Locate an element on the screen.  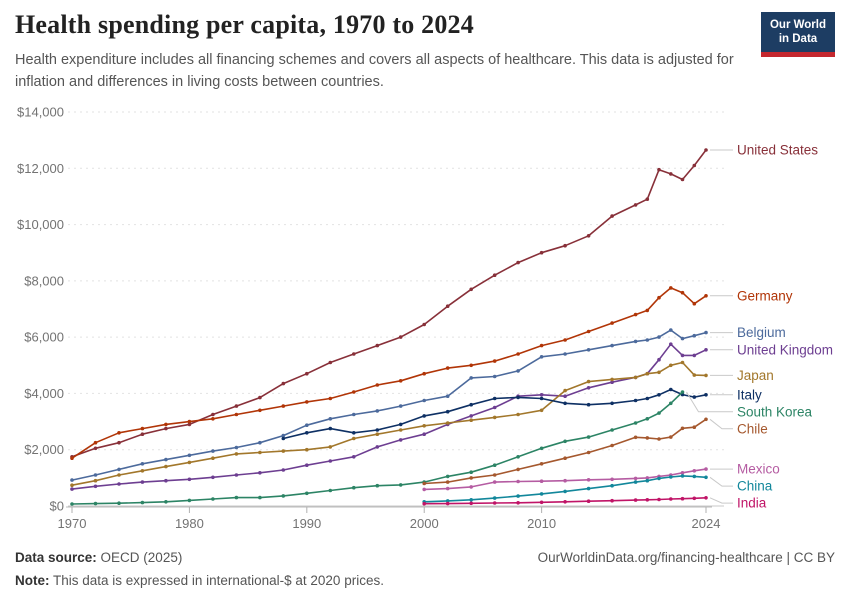
series-label-south-korea: South Korea is located at coordinates (775, 411).